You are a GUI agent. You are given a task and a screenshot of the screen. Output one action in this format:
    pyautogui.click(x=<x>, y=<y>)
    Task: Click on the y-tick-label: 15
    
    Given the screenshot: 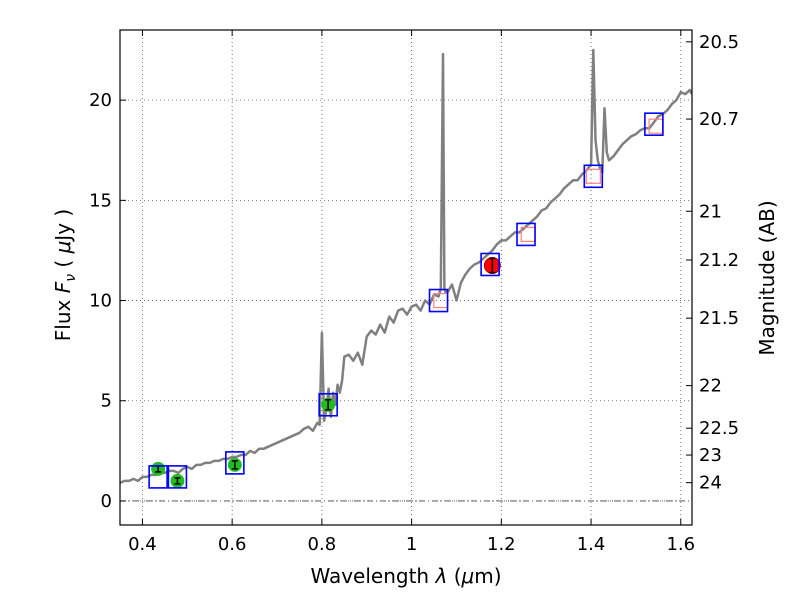 What is the action you would take?
    pyautogui.click(x=100, y=200)
    